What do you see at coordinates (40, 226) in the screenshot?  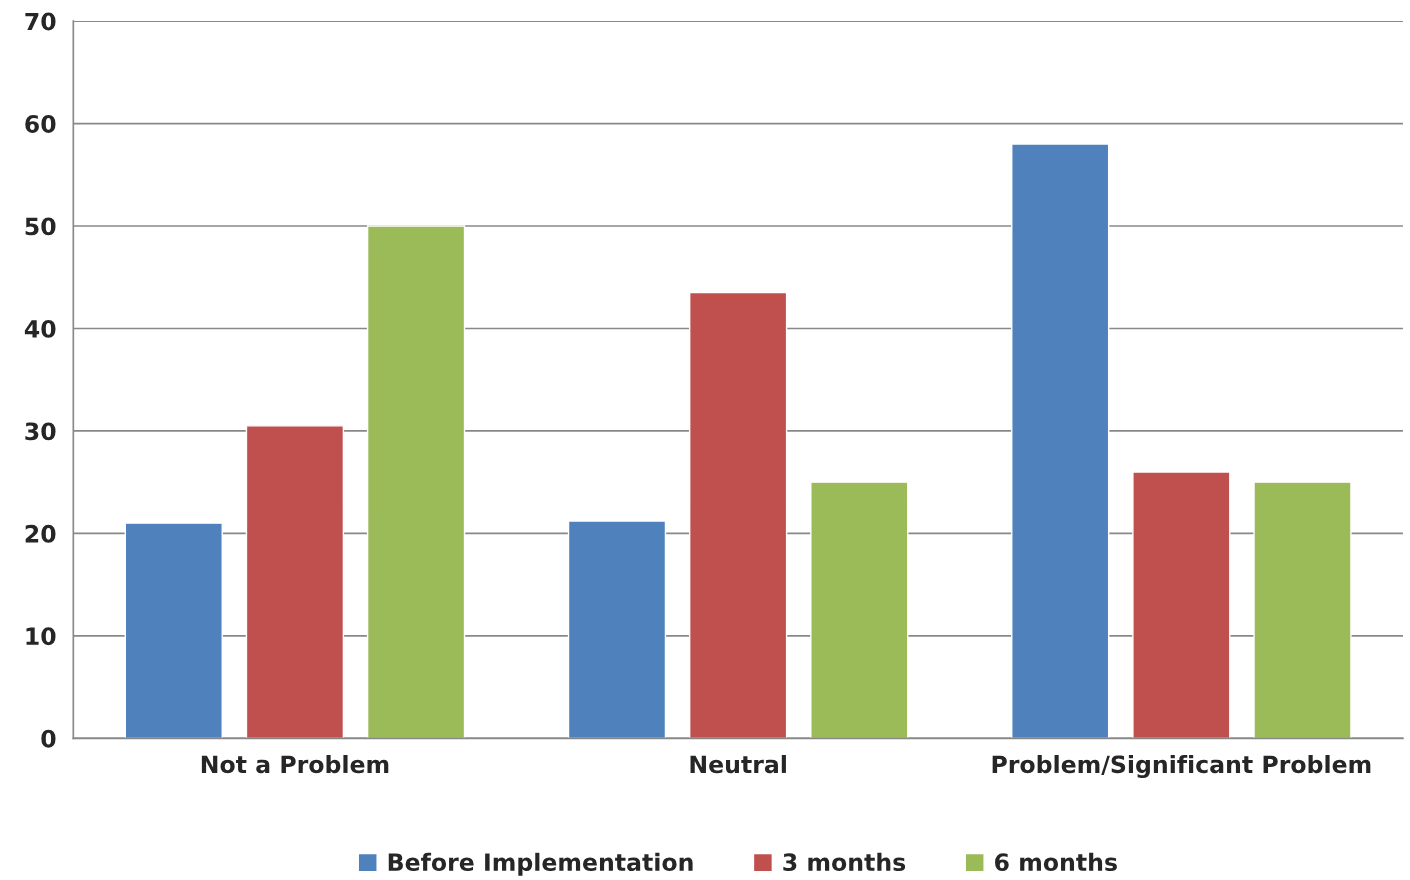 I see `y-tick-label: 50` at bounding box center [40, 226].